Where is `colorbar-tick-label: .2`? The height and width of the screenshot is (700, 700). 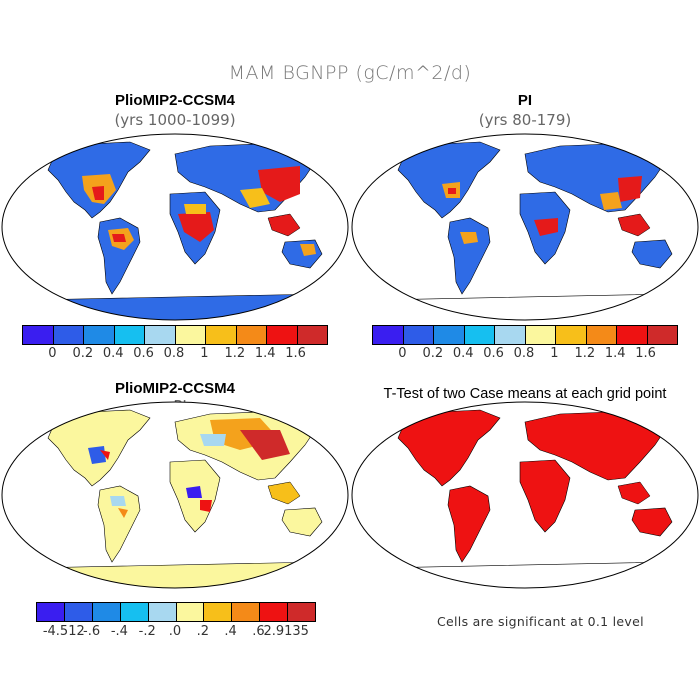 colorbar-tick-label: .2 is located at coordinates (202, 631).